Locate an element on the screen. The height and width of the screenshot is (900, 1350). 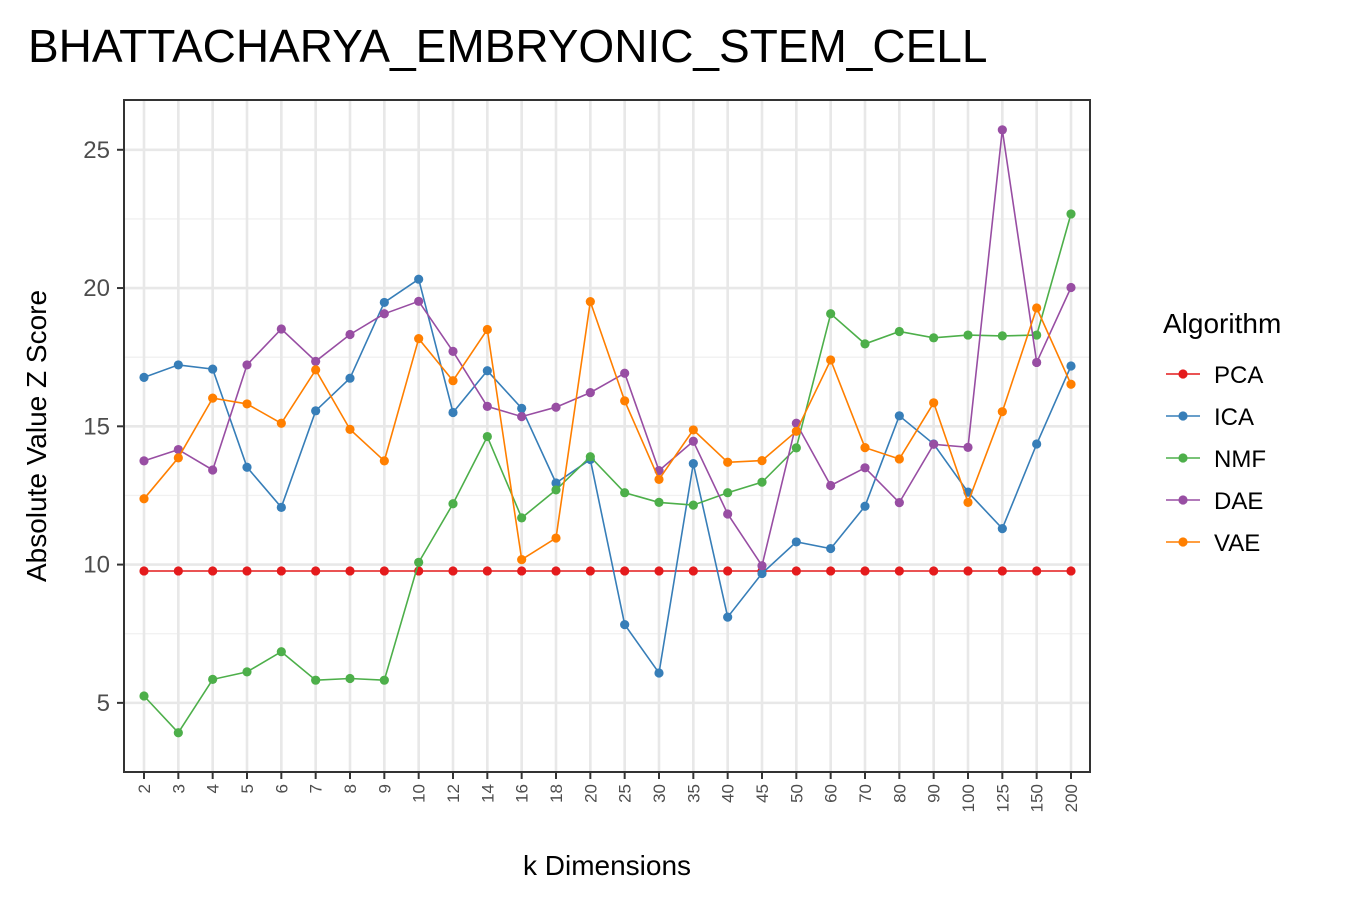
x-tick-label: 60 is located at coordinates (831, 793).